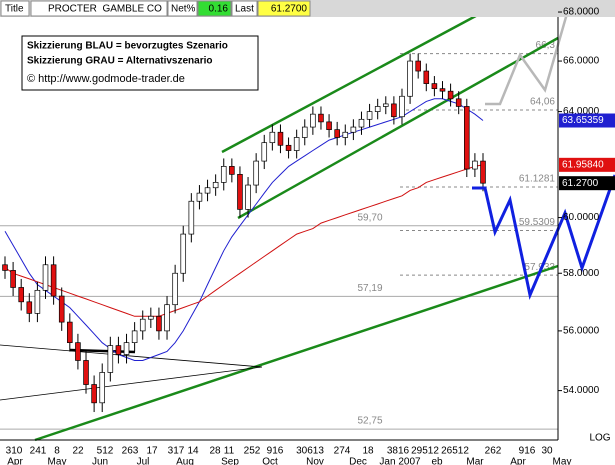  I want to click on annotation-box, so click(140, 63).